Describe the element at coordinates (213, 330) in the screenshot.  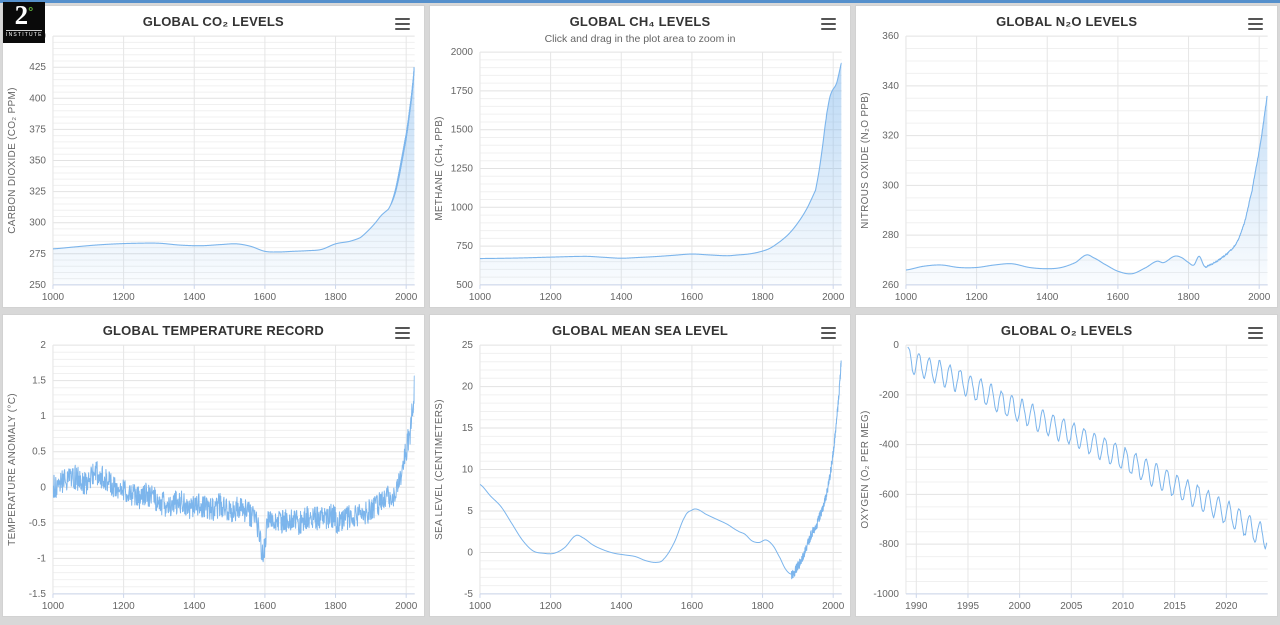
I see `chart-title: GLOBAL TEMPERATURE RECORD` at that location.